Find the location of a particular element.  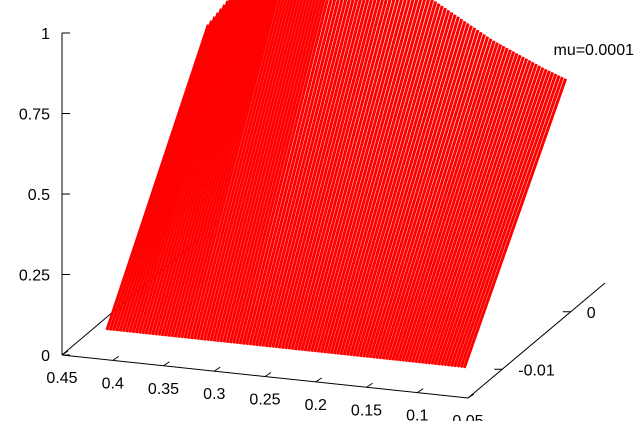

x-tick-label: 0.1 is located at coordinates (417, 414).